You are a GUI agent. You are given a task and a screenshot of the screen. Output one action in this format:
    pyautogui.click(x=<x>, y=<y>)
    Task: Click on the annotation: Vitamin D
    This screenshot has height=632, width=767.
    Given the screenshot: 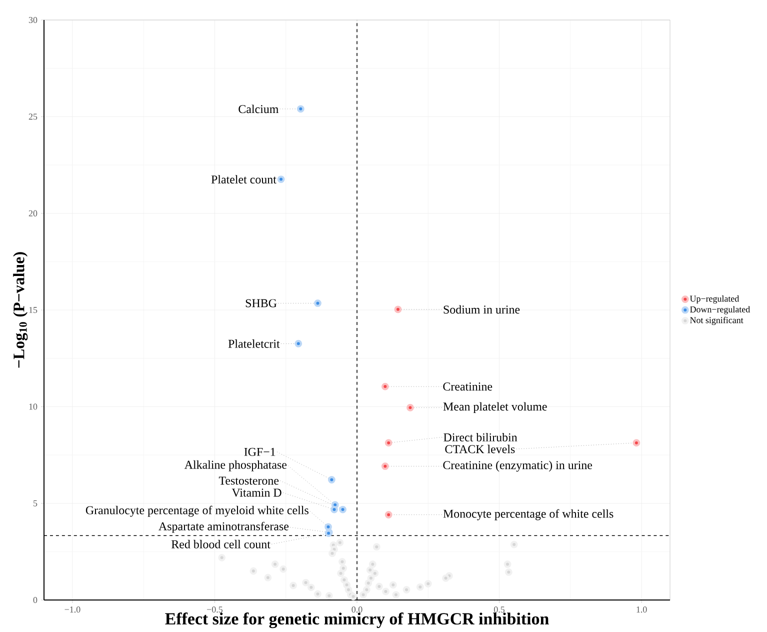 What is the action you would take?
    pyautogui.click(x=257, y=492)
    